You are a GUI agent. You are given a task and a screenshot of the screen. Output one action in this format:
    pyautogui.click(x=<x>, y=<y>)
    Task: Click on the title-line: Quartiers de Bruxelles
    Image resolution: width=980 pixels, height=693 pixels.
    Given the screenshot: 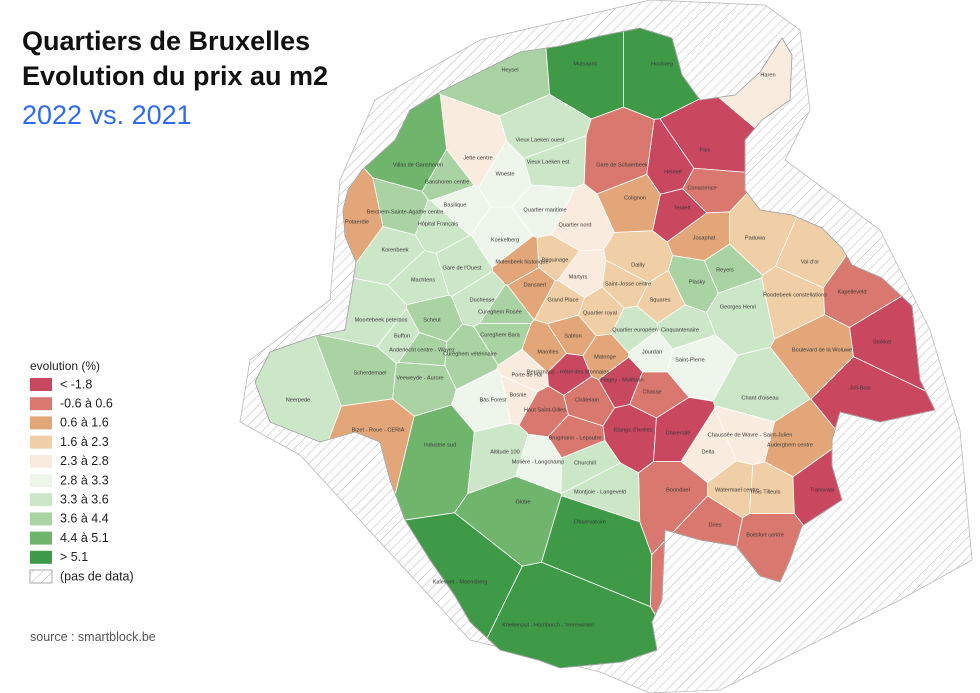 What is the action you would take?
    pyautogui.click(x=166, y=41)
    